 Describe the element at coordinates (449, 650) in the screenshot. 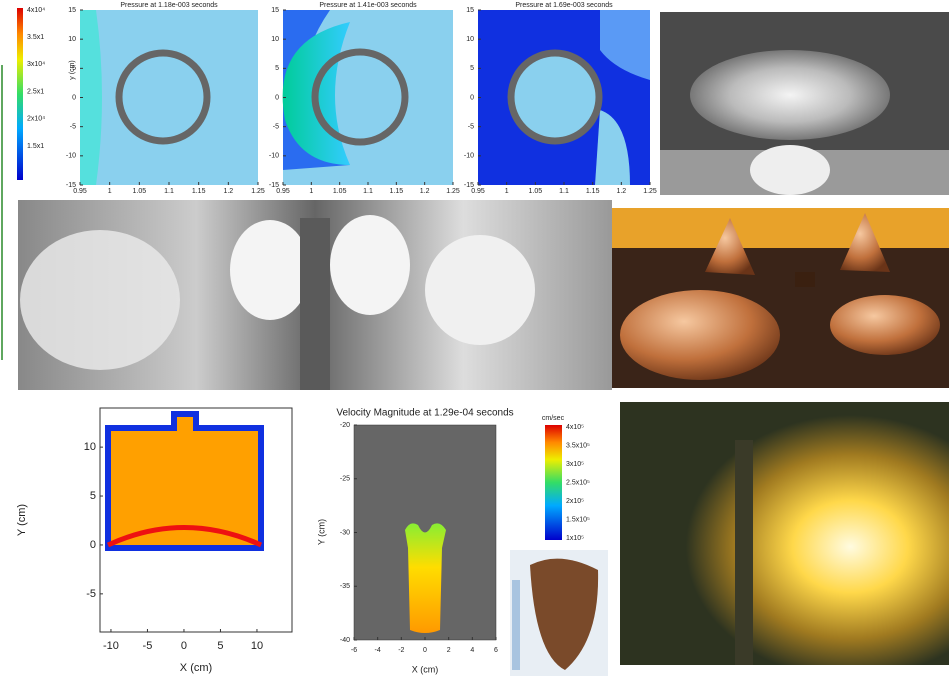

I see `x-tick-label: 2` at that location.